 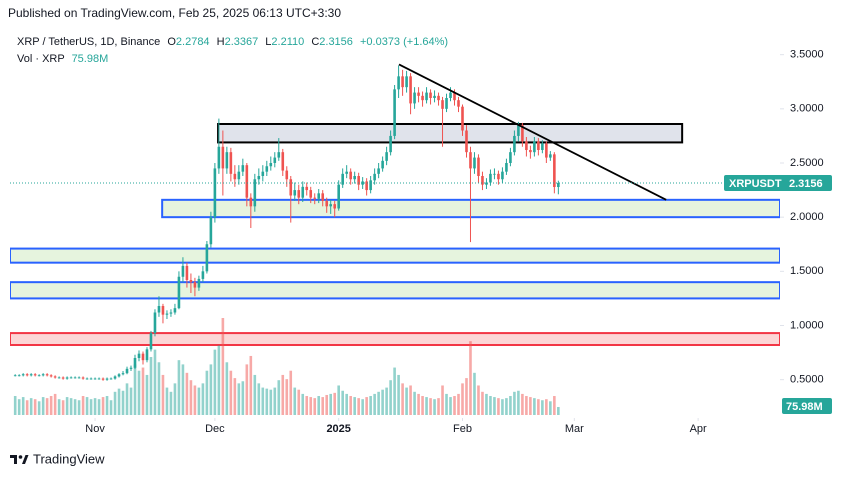 What do you see at coordinates (338, 429) in the screenshot?
I see `x-tick-label: 2025` at bounding box center [338, 429].